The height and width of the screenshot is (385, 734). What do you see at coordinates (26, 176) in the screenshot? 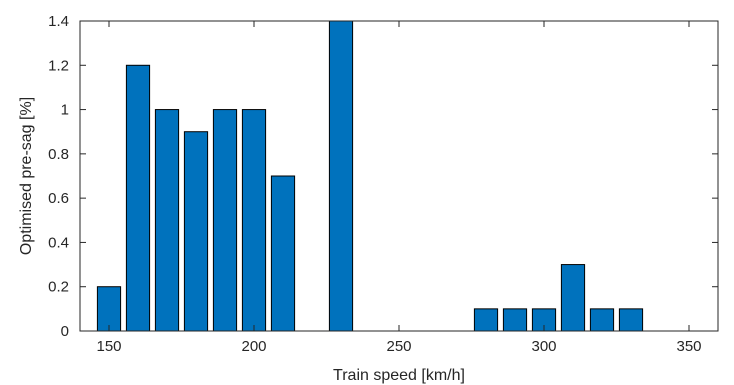
I see `y-axis-label: Optimised pre-sag [%]` at bounding box center [26, 176].